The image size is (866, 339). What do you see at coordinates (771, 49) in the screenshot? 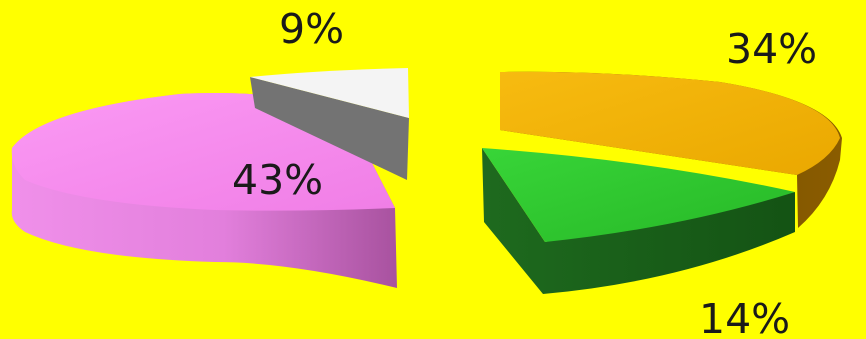
I see `label-34: 34%` at bounding box center [771, 49].